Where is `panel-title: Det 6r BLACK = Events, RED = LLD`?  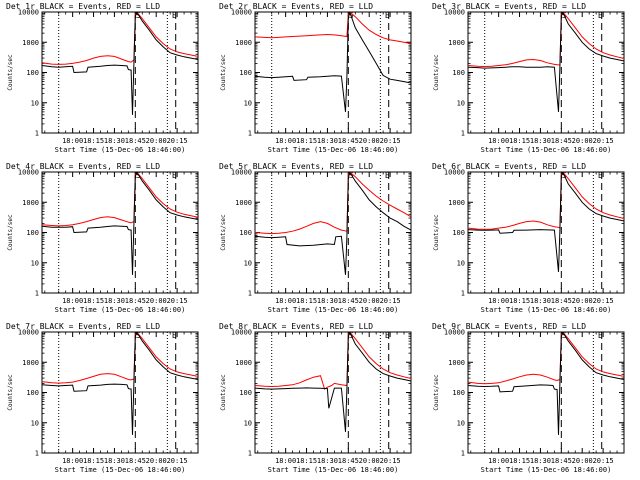 panel-title: Det 6r BLACK = Events, RED = LLD is located at coordinates (509, 166).